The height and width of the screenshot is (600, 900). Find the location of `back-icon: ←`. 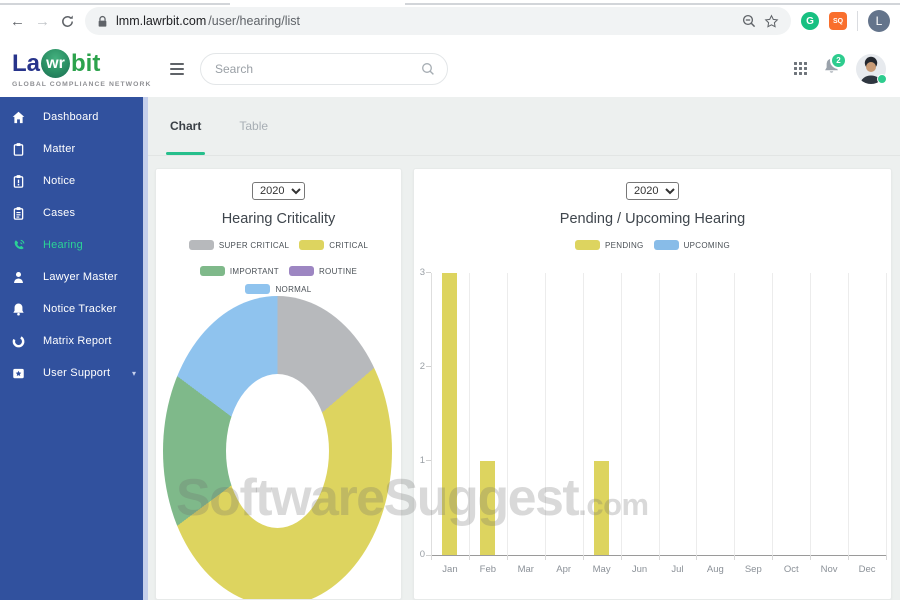

back-icon: ← is located at coordinates (17, 21).